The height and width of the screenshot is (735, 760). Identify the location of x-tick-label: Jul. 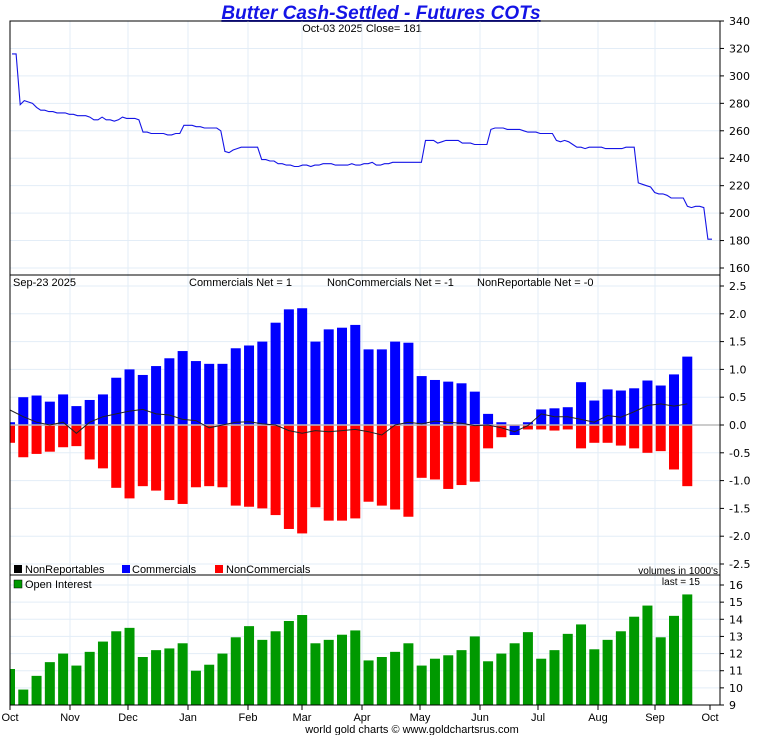
(538, 718).